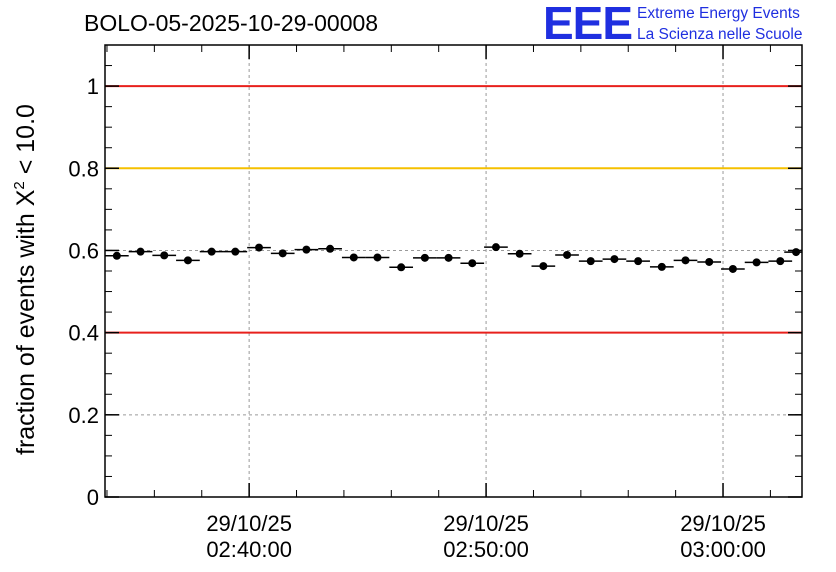 Image resolution: width=836 pixels, height=572 pixels. I want to click on x-tick-label-time: 02:50:00, so click(486, 549).